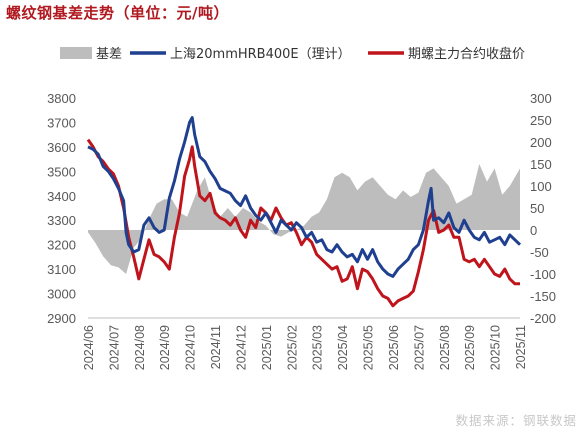 This screenshot has width=585, height=433. Describe the element at coordinates (165, 347) in the screenshot. I see `x-tick-label: 2024/09` at that location.